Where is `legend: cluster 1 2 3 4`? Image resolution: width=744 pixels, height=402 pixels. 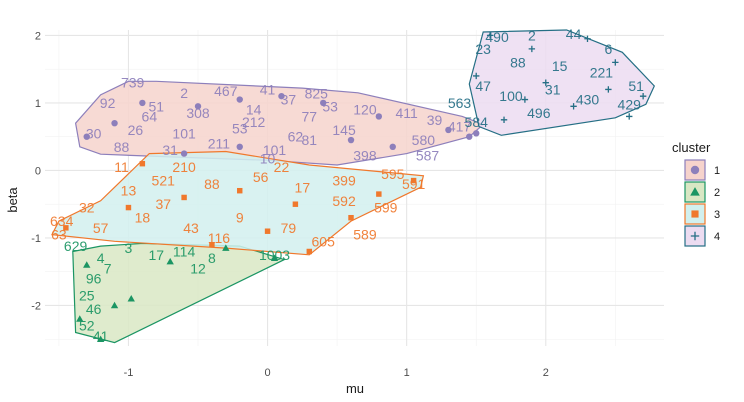
legend: cluster 1 2 3 4 is located at coordinates (696, 193).